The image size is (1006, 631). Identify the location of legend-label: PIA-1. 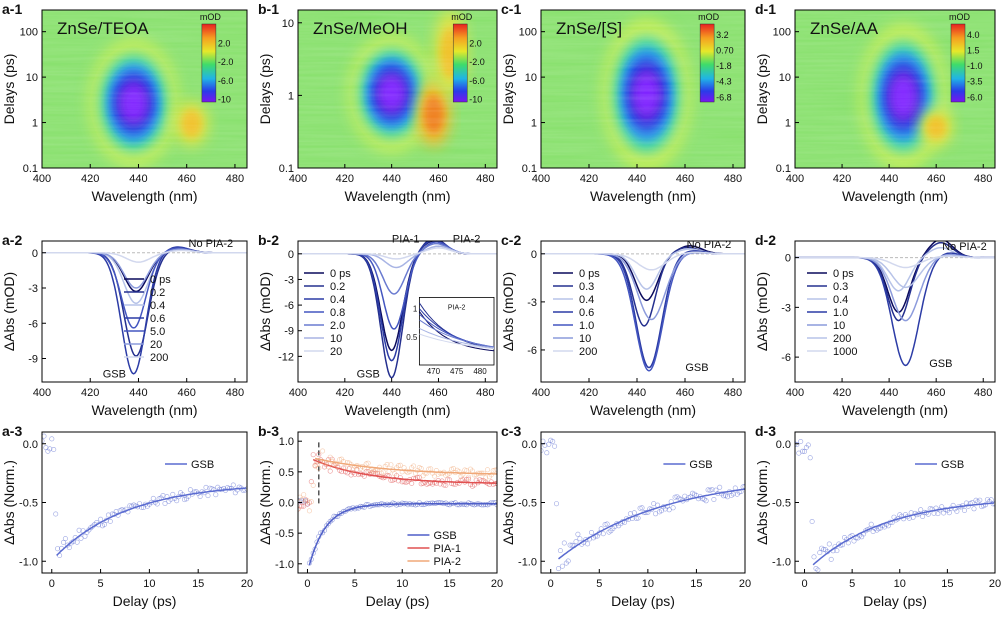
(447, 549).